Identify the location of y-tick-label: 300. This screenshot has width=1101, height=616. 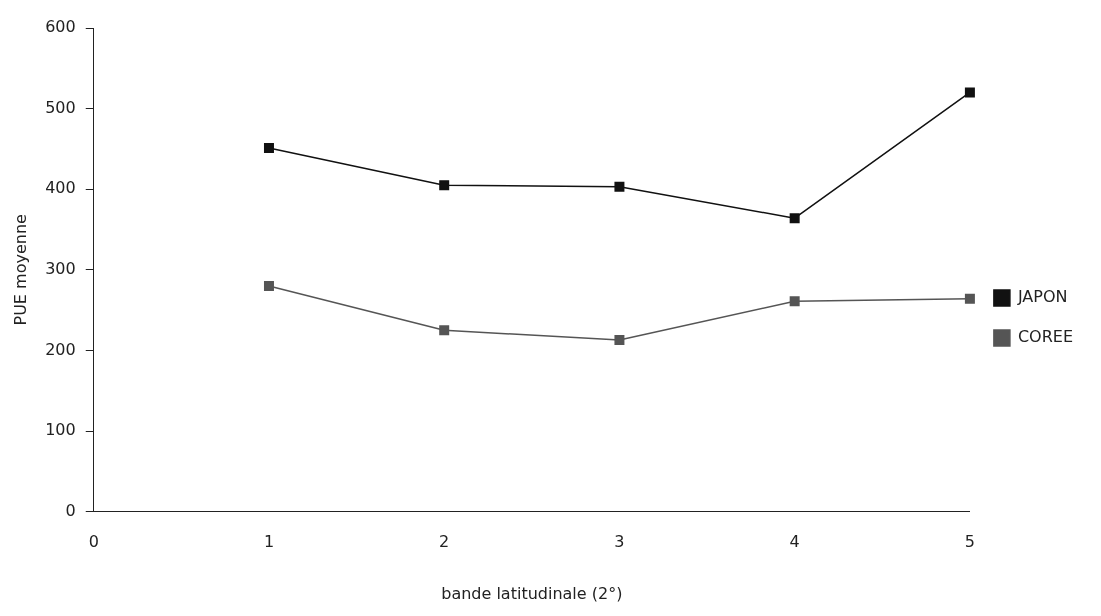
(60, 268).